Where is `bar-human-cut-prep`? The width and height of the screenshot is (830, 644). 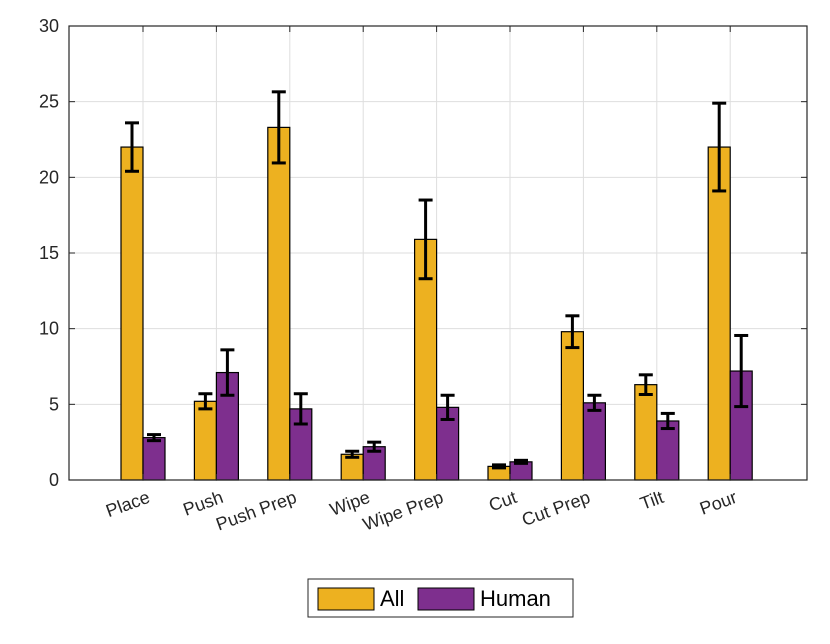
bar-human-cut-prep is located at coordinates (594, 441).